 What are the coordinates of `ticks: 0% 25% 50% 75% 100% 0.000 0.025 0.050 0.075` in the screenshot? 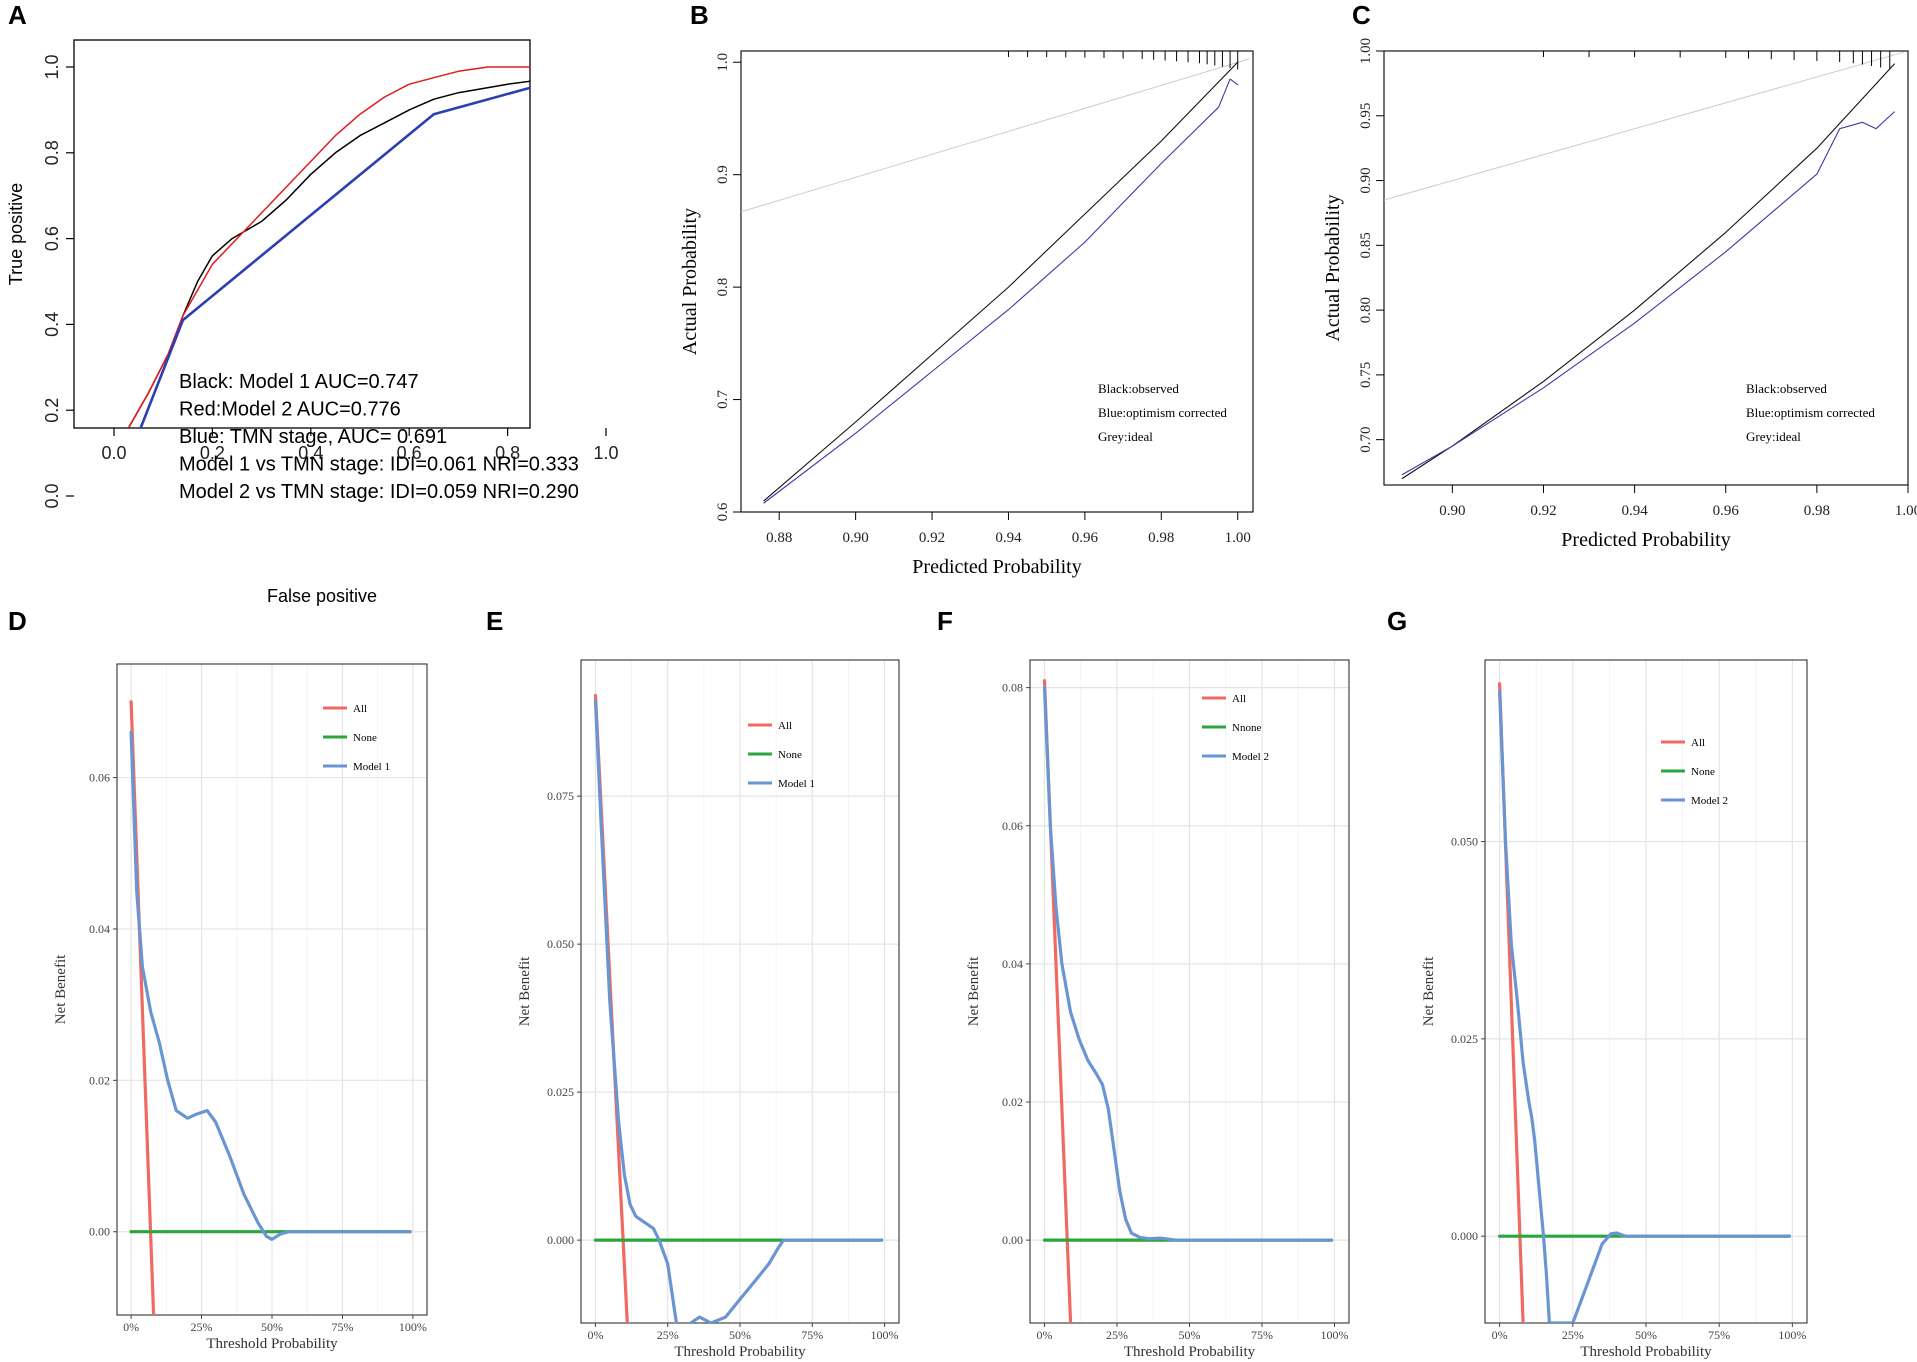 It's located at (723, 1065).